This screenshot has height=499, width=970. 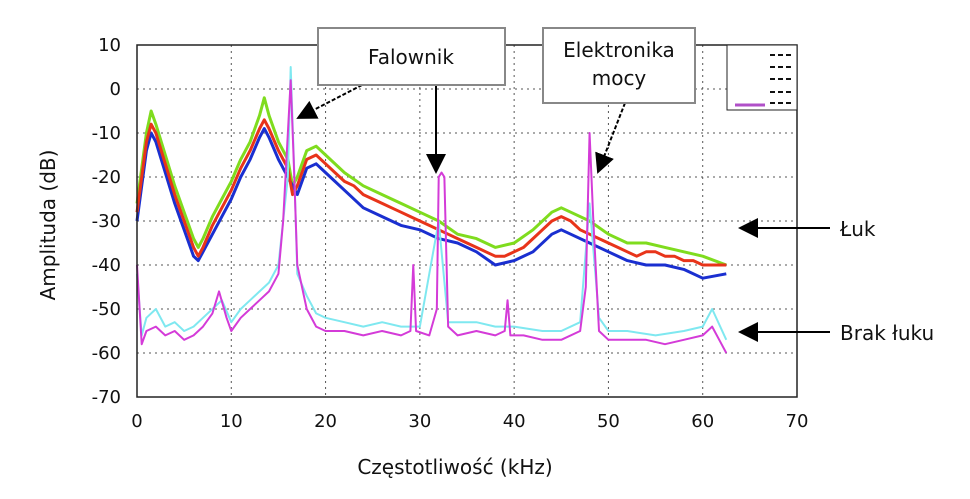 I want to click on annotation-box-falownik, so click(x=411, y=56).